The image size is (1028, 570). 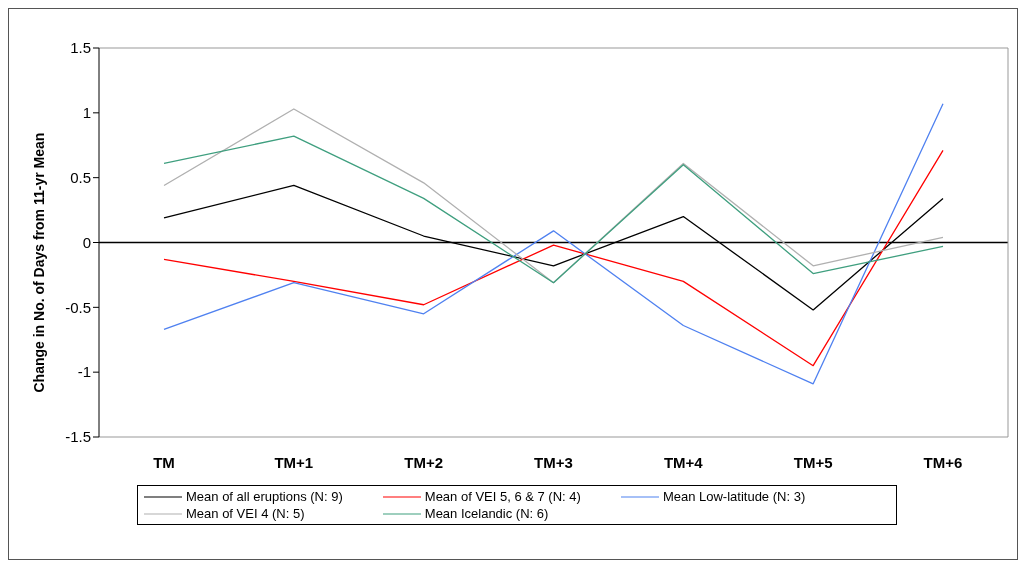 I want to click on y-tick-label: -1.5, so click(x=78, y=437).